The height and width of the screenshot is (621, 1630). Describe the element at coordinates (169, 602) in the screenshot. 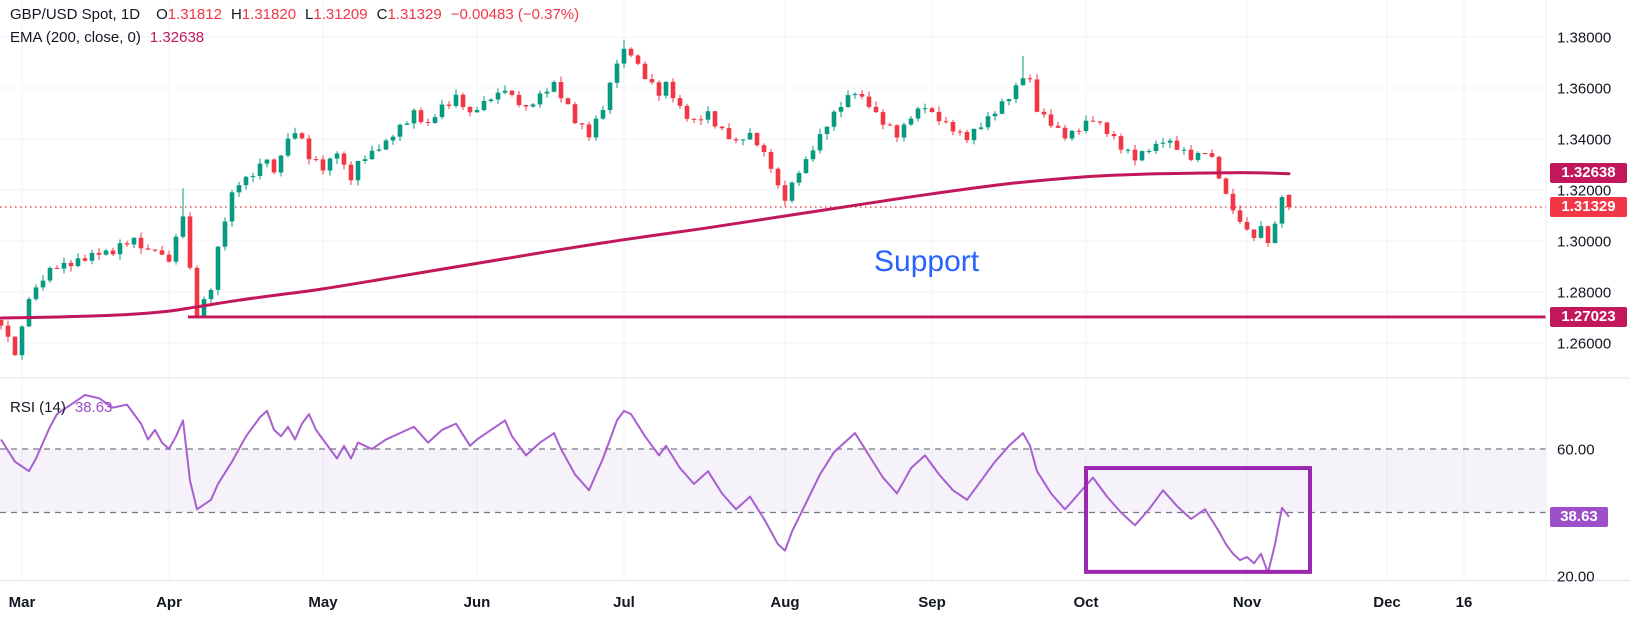

I see `x-axis-label: Apr` at that location.